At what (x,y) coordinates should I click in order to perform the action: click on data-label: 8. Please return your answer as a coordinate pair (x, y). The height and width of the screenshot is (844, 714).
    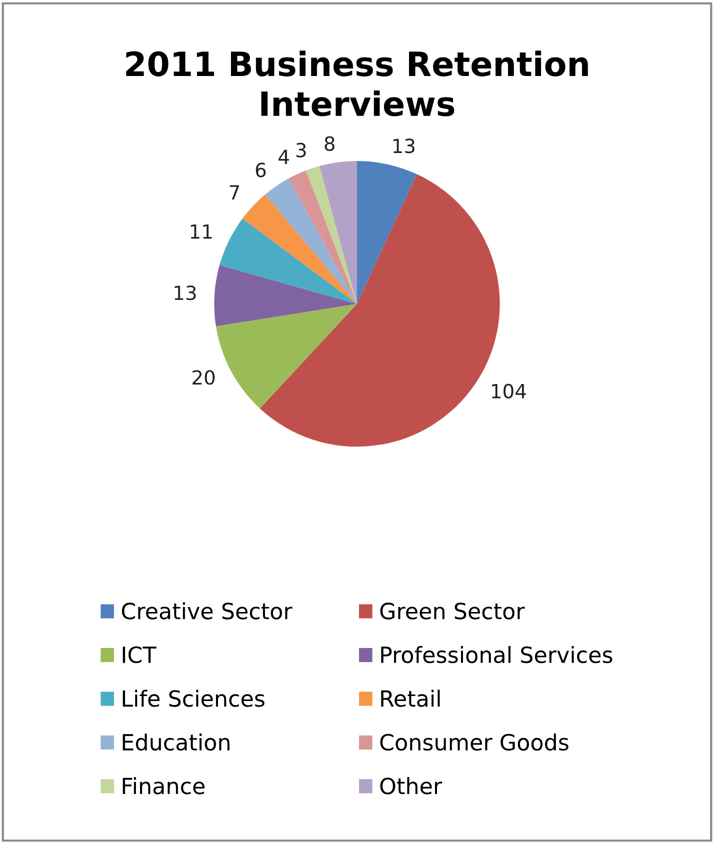
    Looking at the image, I should click on (329, 143).